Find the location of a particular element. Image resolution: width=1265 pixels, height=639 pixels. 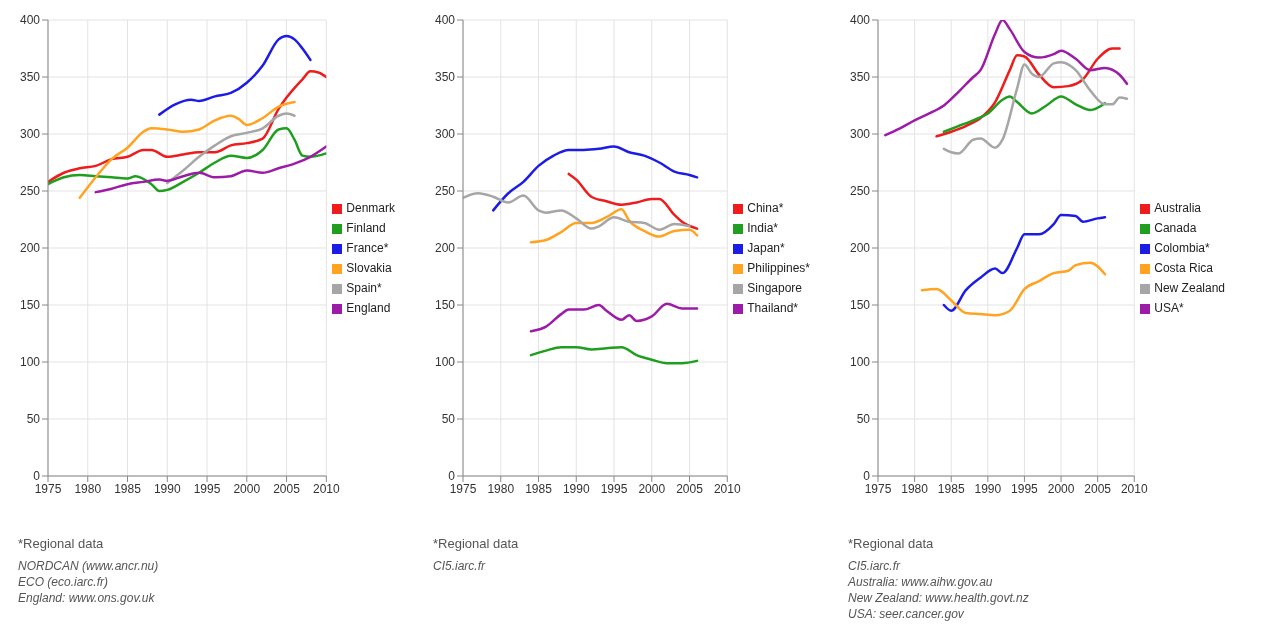

legend-label: Denmark is located at coordinates (370, 208).